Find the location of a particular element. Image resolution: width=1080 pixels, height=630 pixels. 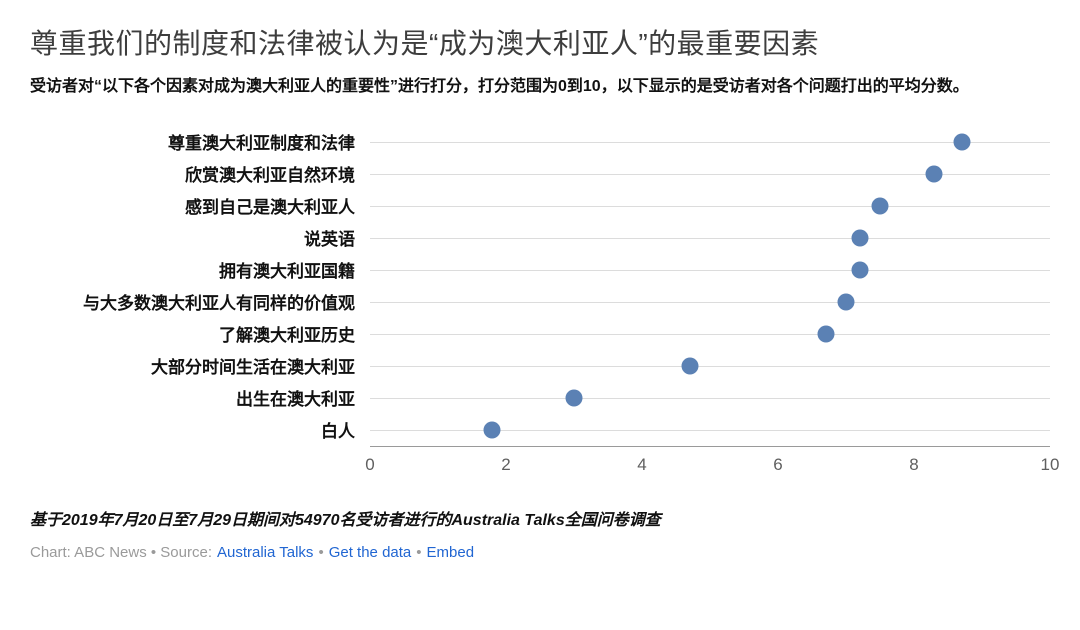

chart-row: 出生在澳大利亚 is located at coordinates (540, 398).